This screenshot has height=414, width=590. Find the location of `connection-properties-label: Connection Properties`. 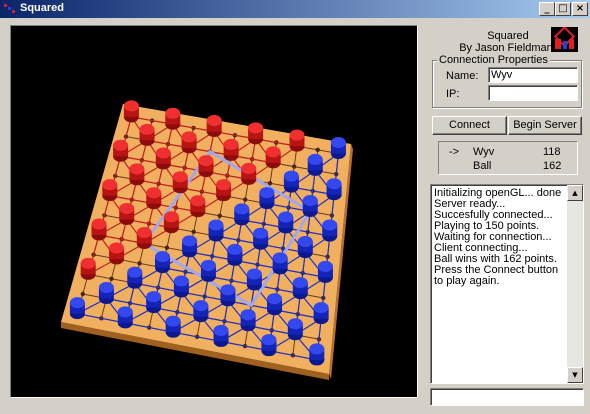

connection-properties-label: Connection Properties is located at coordinates (493, 60).